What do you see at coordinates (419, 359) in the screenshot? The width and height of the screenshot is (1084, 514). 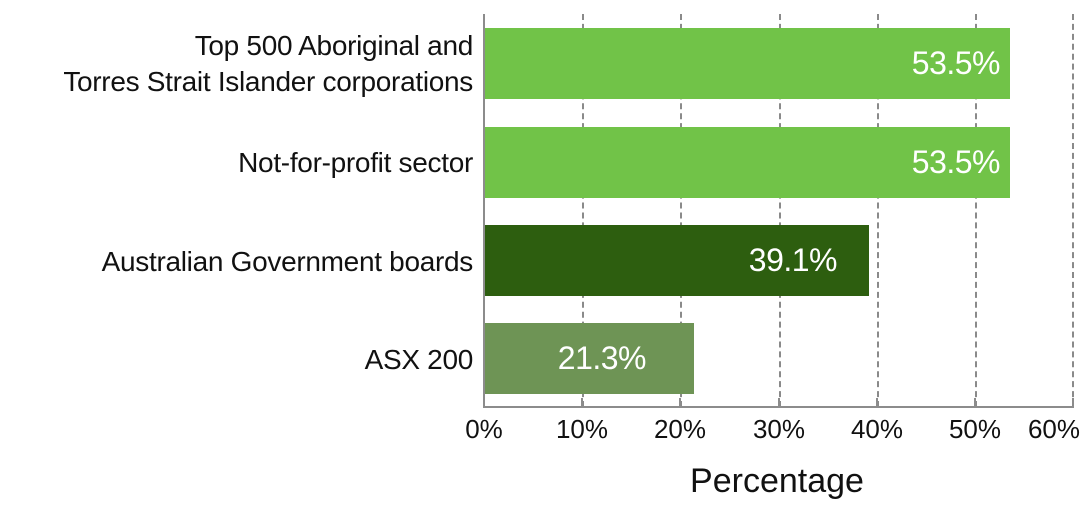 I see `category-label-asx200: ASX 200` at bounding box center [419, 359].